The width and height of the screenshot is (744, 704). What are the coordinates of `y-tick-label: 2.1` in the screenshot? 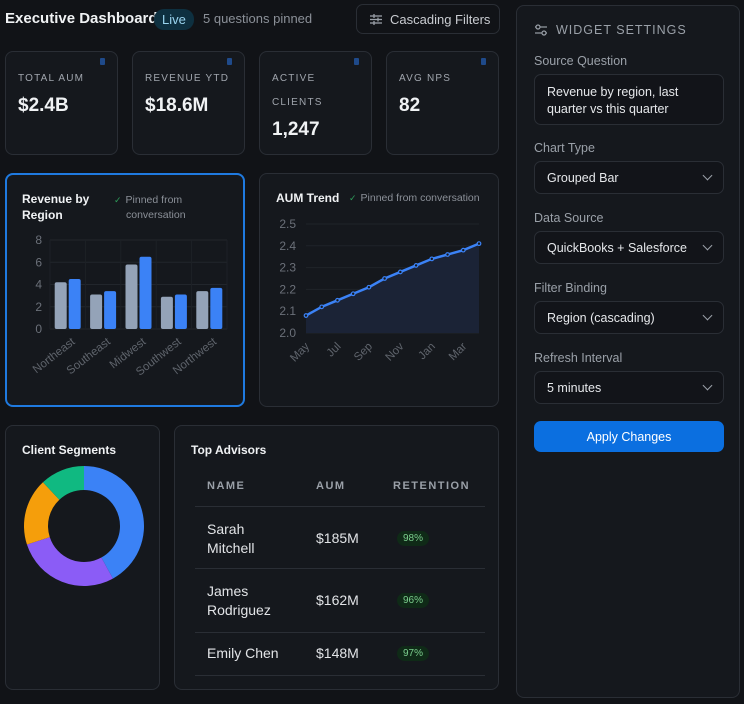 It's located at (287, 311).